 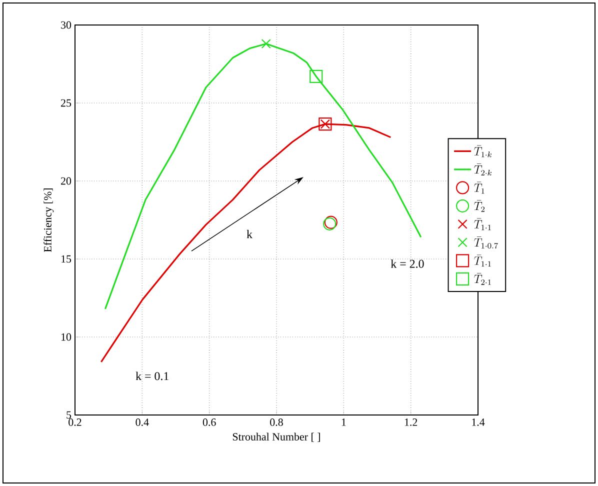 What do you see at coordinates (276, 437) in the screenshot?
I see `x-axis-title: Strouhal Number [ ]` at bounding box center [276, 437].